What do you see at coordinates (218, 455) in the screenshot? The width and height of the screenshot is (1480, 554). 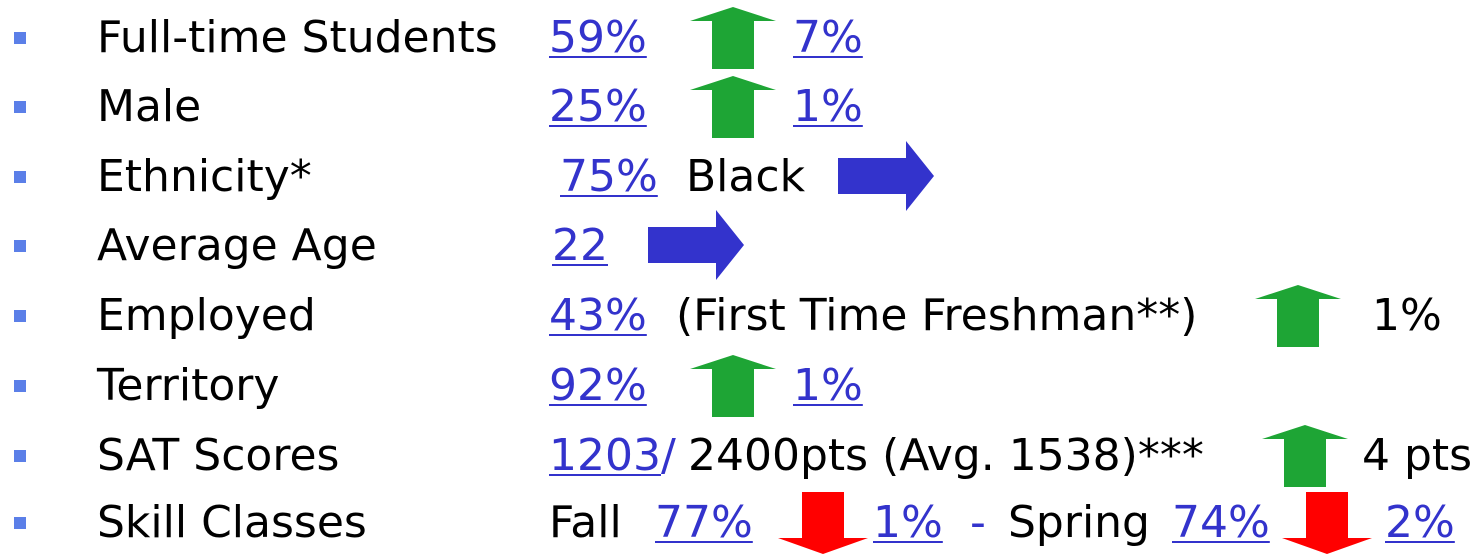 I see `label: SAT Scores` at bounding box center [218, 455].